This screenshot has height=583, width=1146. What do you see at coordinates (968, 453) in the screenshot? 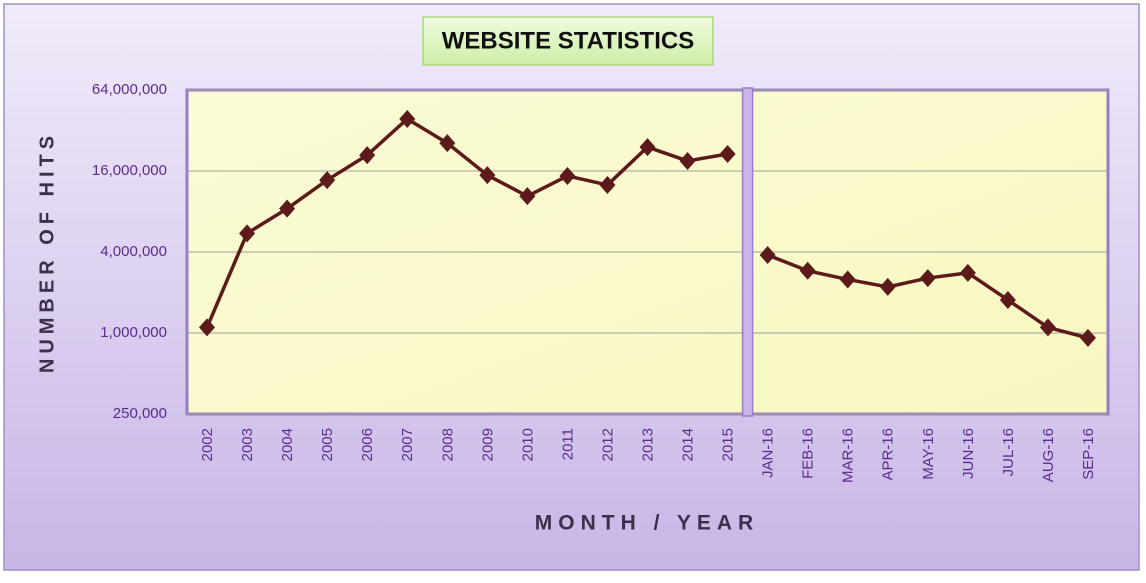
I see `x-tick-label: JUN-16` at bounding box center [968, 453].